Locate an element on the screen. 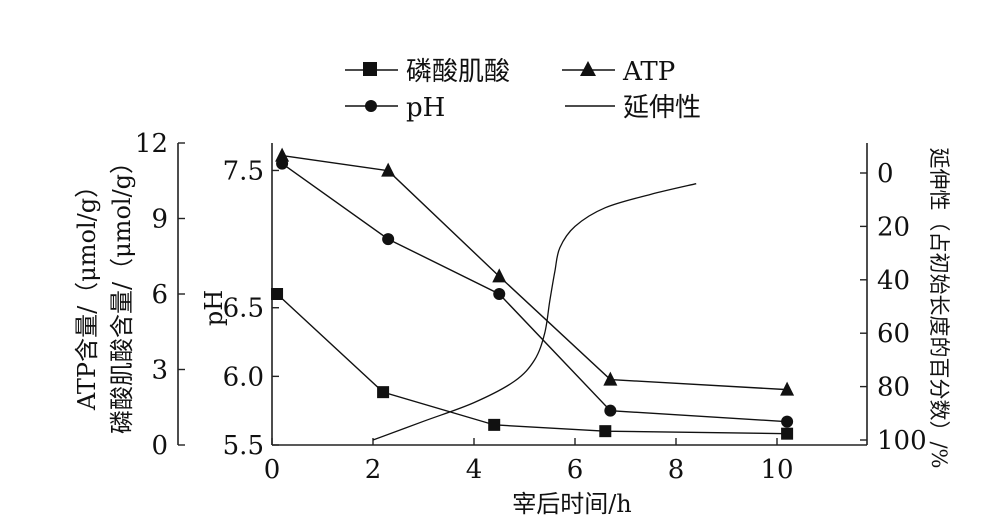 The width and height of the screenshot is (998, 523). right-axis-title: 延伸性（占初始长度的百分数）/% is located at coordinates (939, 307).